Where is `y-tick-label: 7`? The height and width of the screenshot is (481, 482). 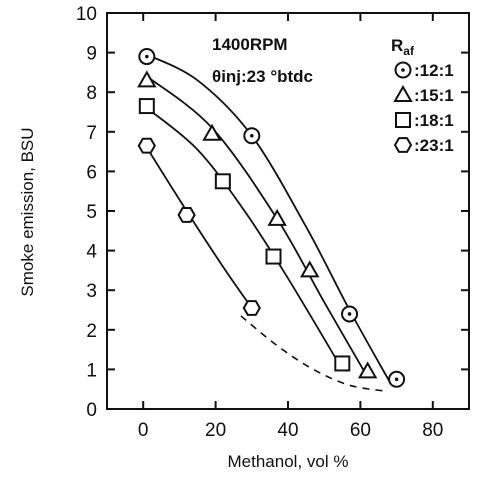 y-tick-label: 7 is located at coordinates (91, 133).